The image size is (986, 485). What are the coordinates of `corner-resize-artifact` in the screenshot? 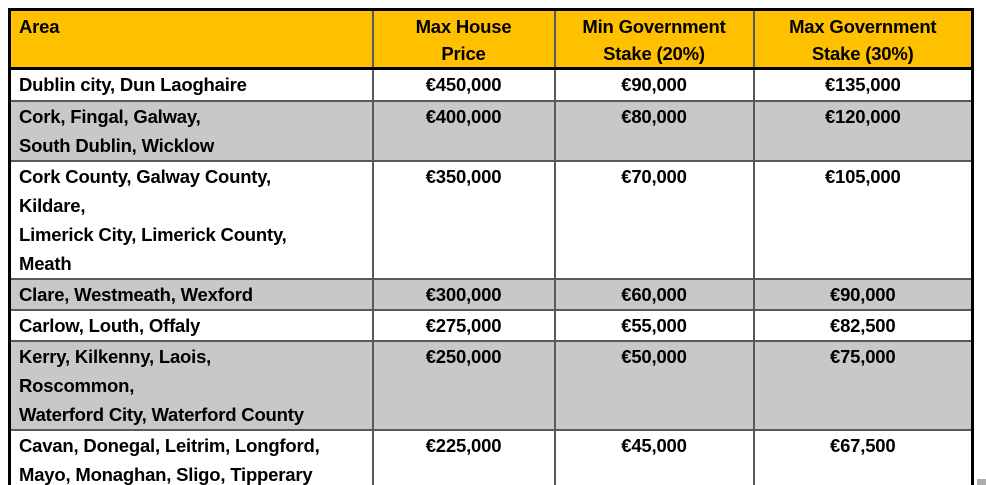 It's located at (981, 482).